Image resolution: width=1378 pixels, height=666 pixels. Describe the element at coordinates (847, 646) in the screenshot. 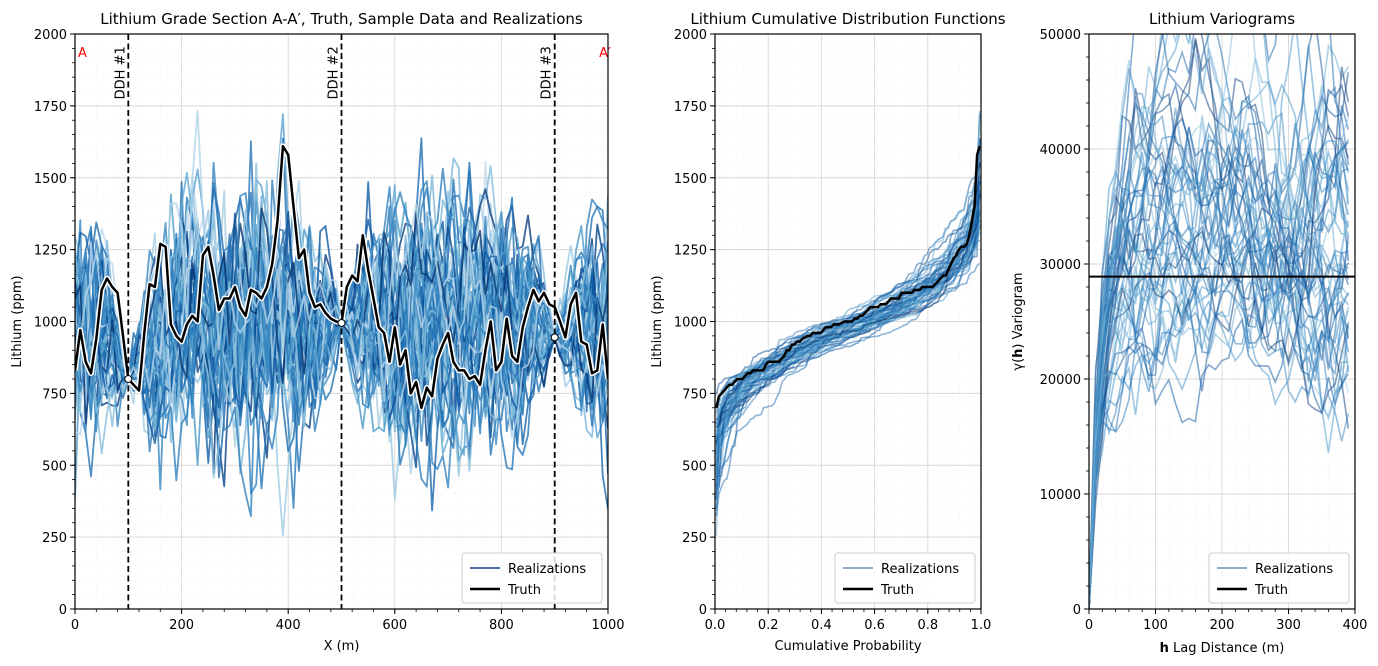

I see `x-axis-label: Cumulative Probability` at that location.